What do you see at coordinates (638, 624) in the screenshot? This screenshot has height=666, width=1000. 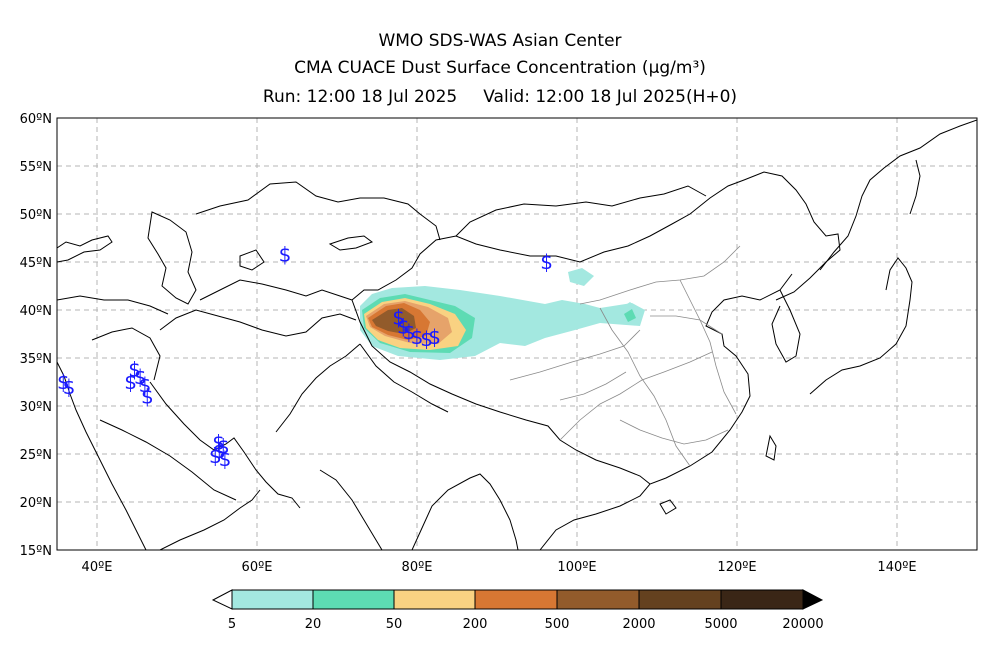 I see `colorbar-tick: 2000` at bounding box center [638, 624].